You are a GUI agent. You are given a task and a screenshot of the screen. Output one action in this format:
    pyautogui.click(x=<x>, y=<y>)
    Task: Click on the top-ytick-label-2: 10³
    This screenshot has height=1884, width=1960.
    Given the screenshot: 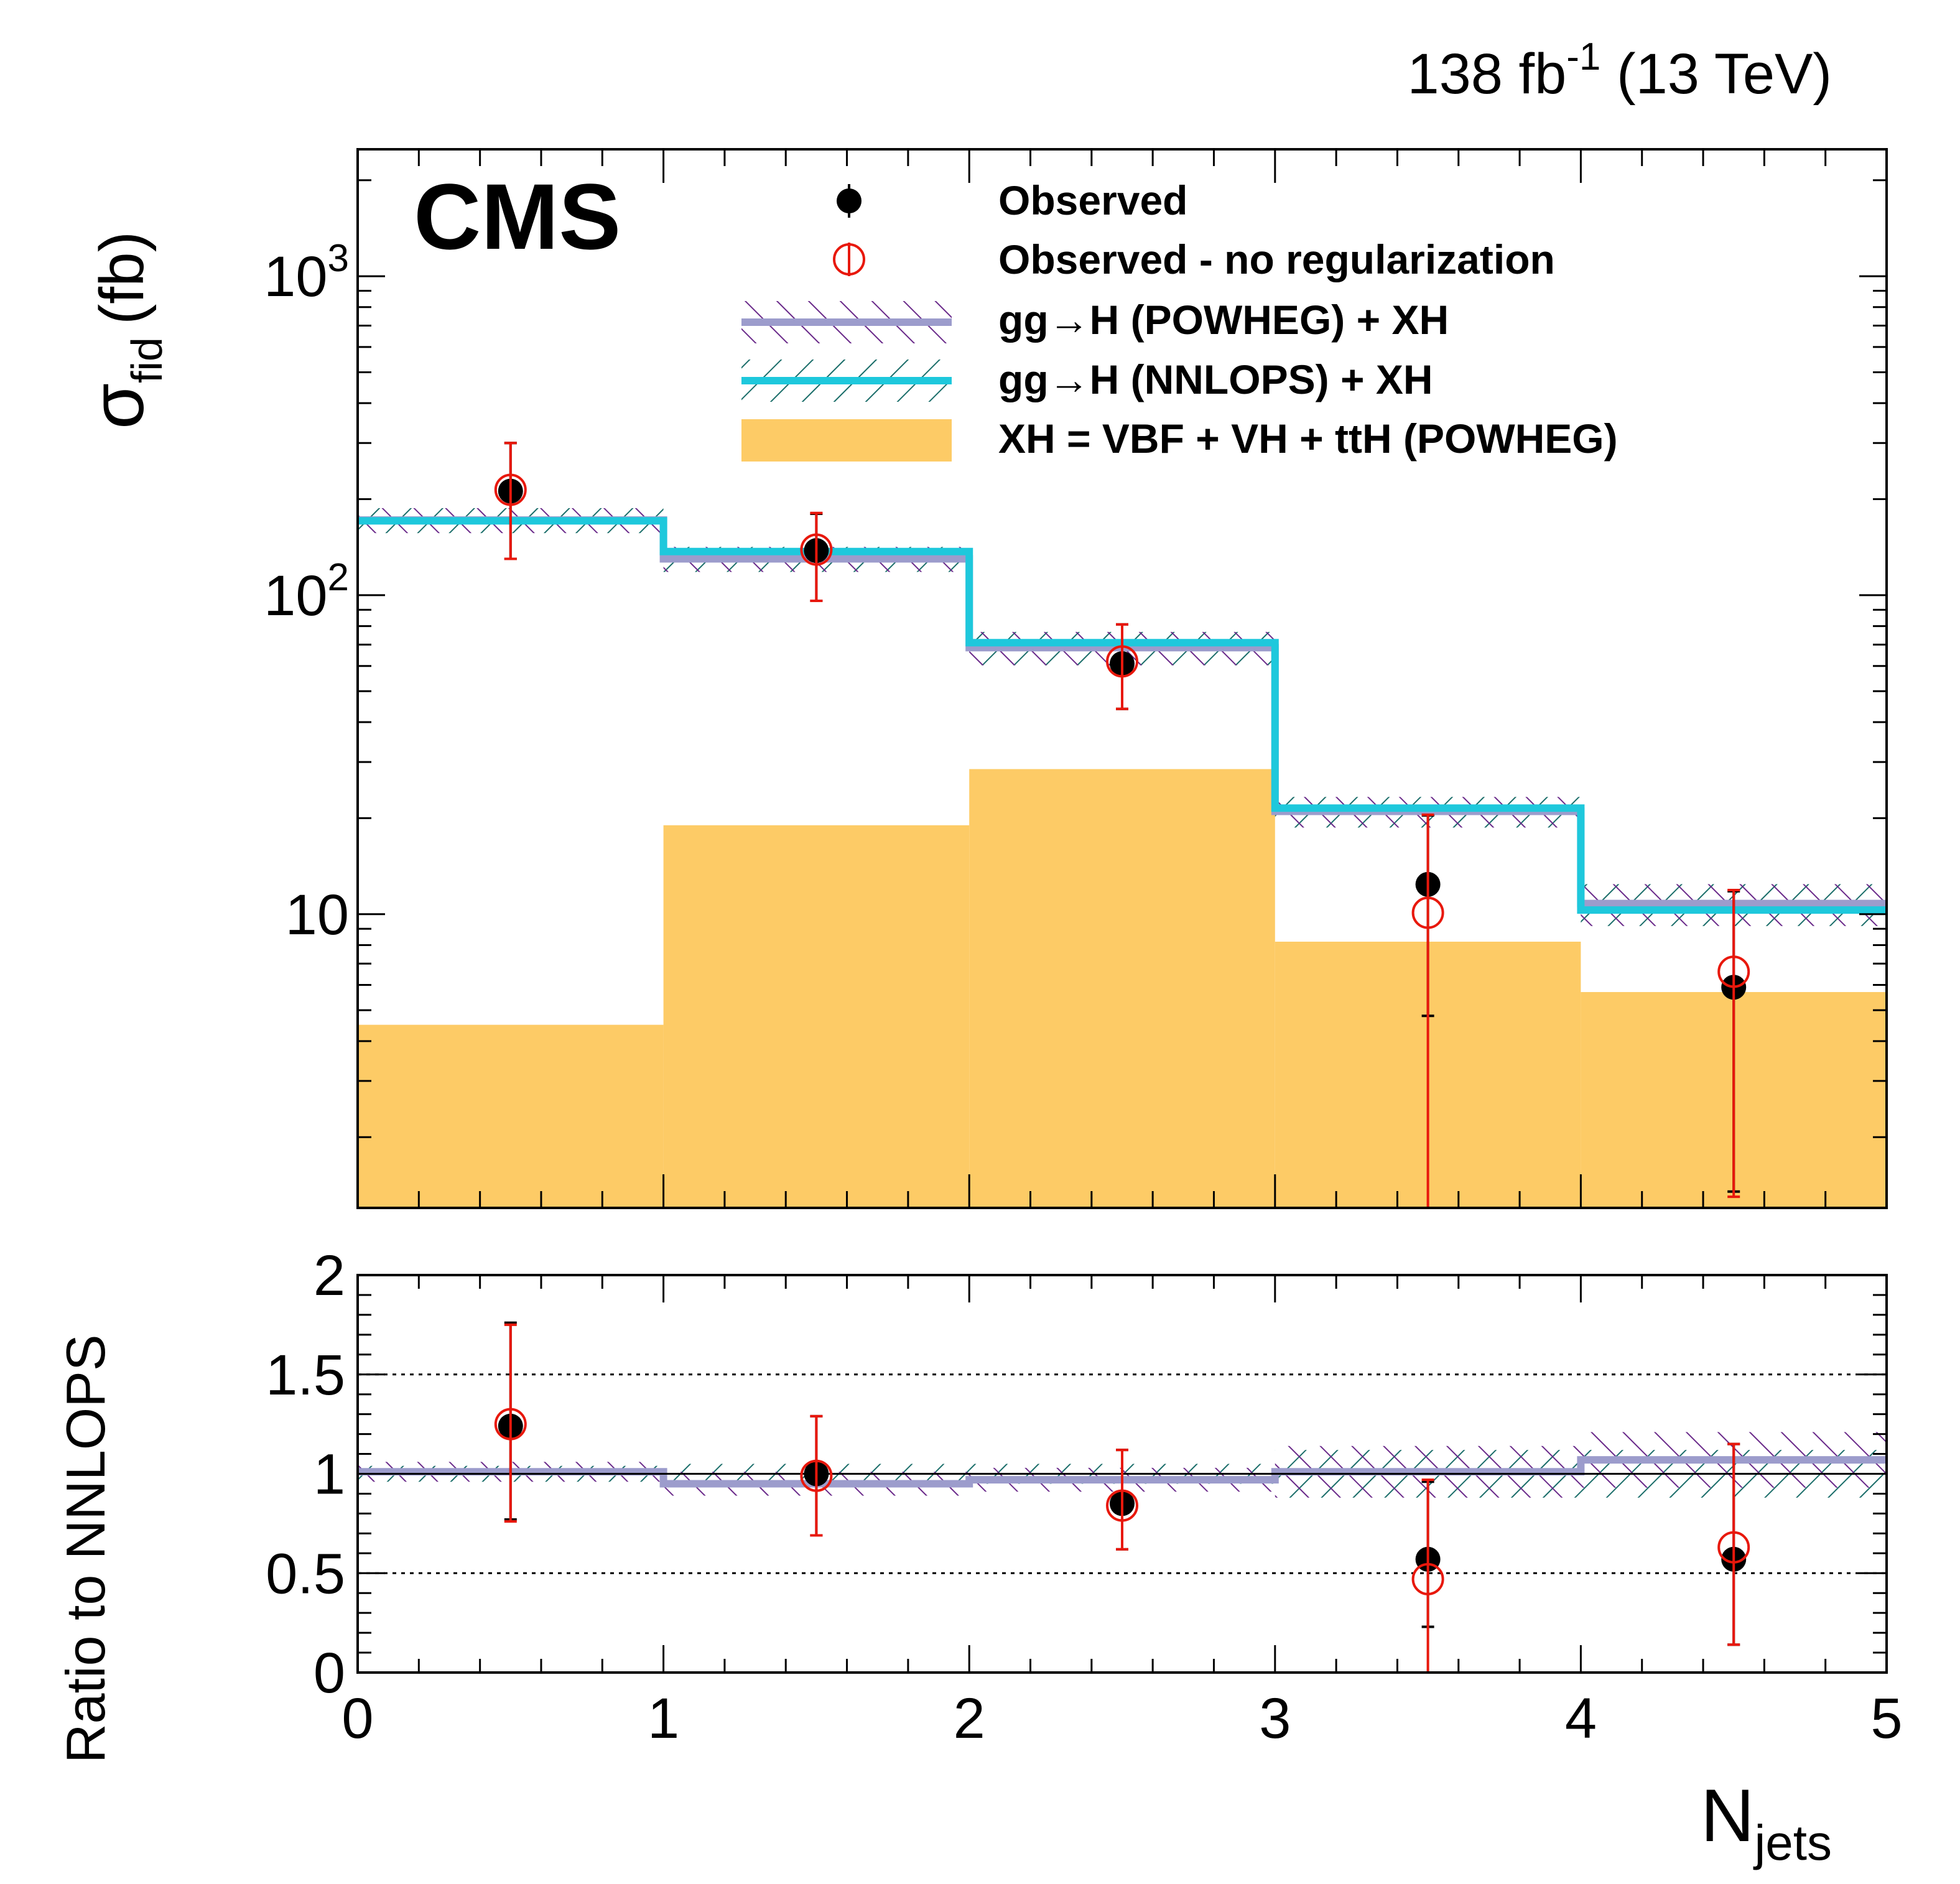 What is the action you would take?
    pyautogui.click(x=306, y=273)
    